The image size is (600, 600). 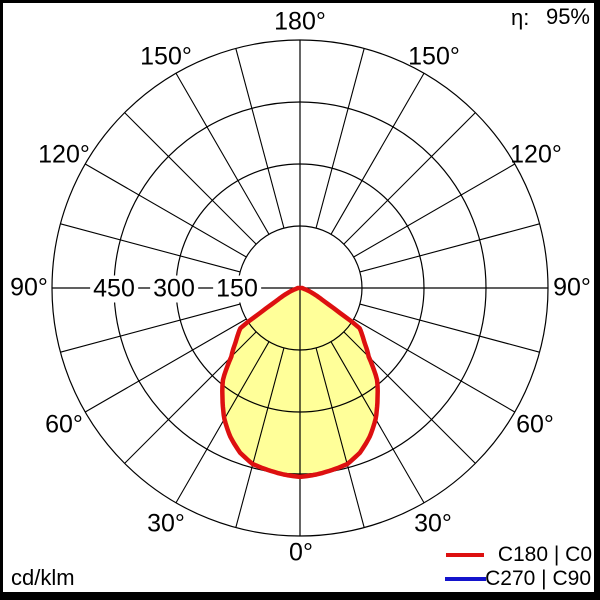 What do you see at coordinates (301, 552) in the screenshot?
I see `angle-label-0: 0°` at bounding box center [301, 552].